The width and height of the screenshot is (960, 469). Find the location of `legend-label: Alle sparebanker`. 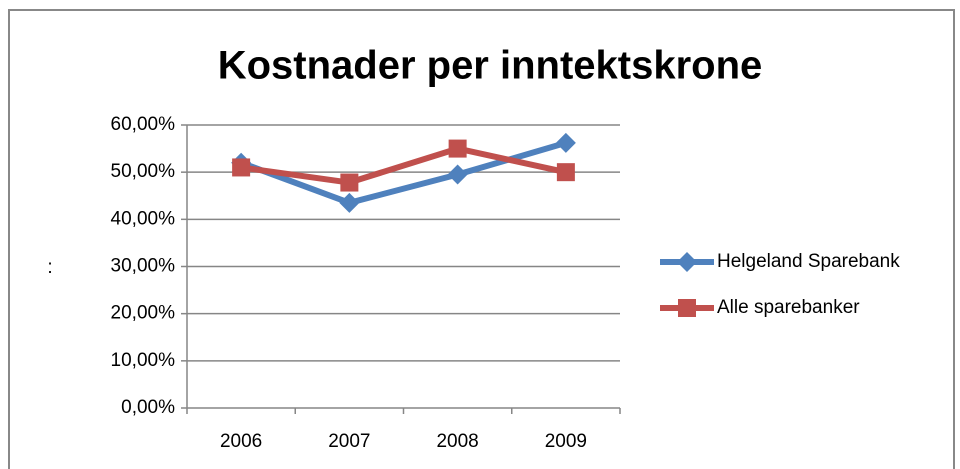

legend-label: Alle sparebanker is located at coordinates (788, 307).